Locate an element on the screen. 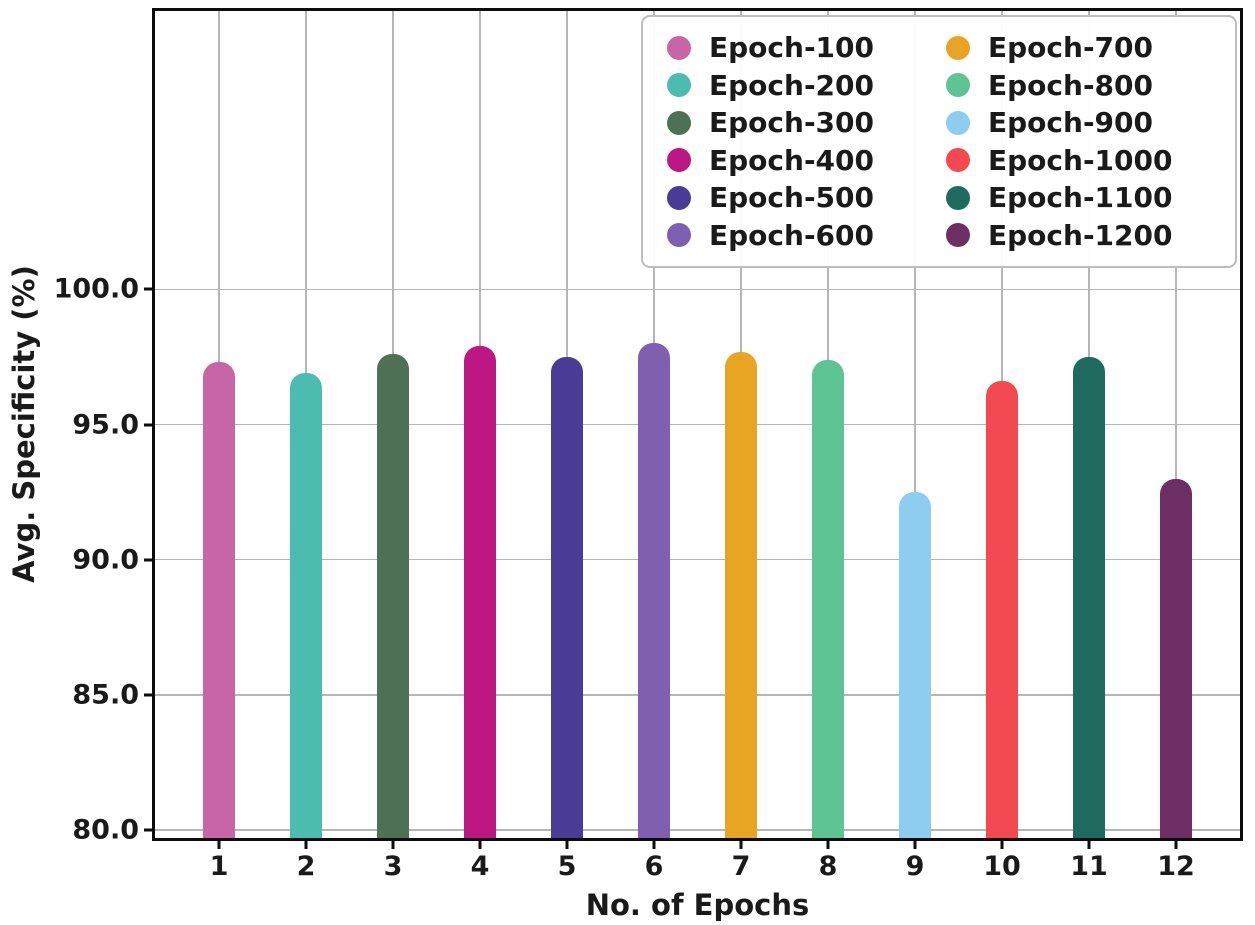 This screenshot has width=1255, height=925. legend-item: Epoch-700 is located at coordinates (1085, 47).